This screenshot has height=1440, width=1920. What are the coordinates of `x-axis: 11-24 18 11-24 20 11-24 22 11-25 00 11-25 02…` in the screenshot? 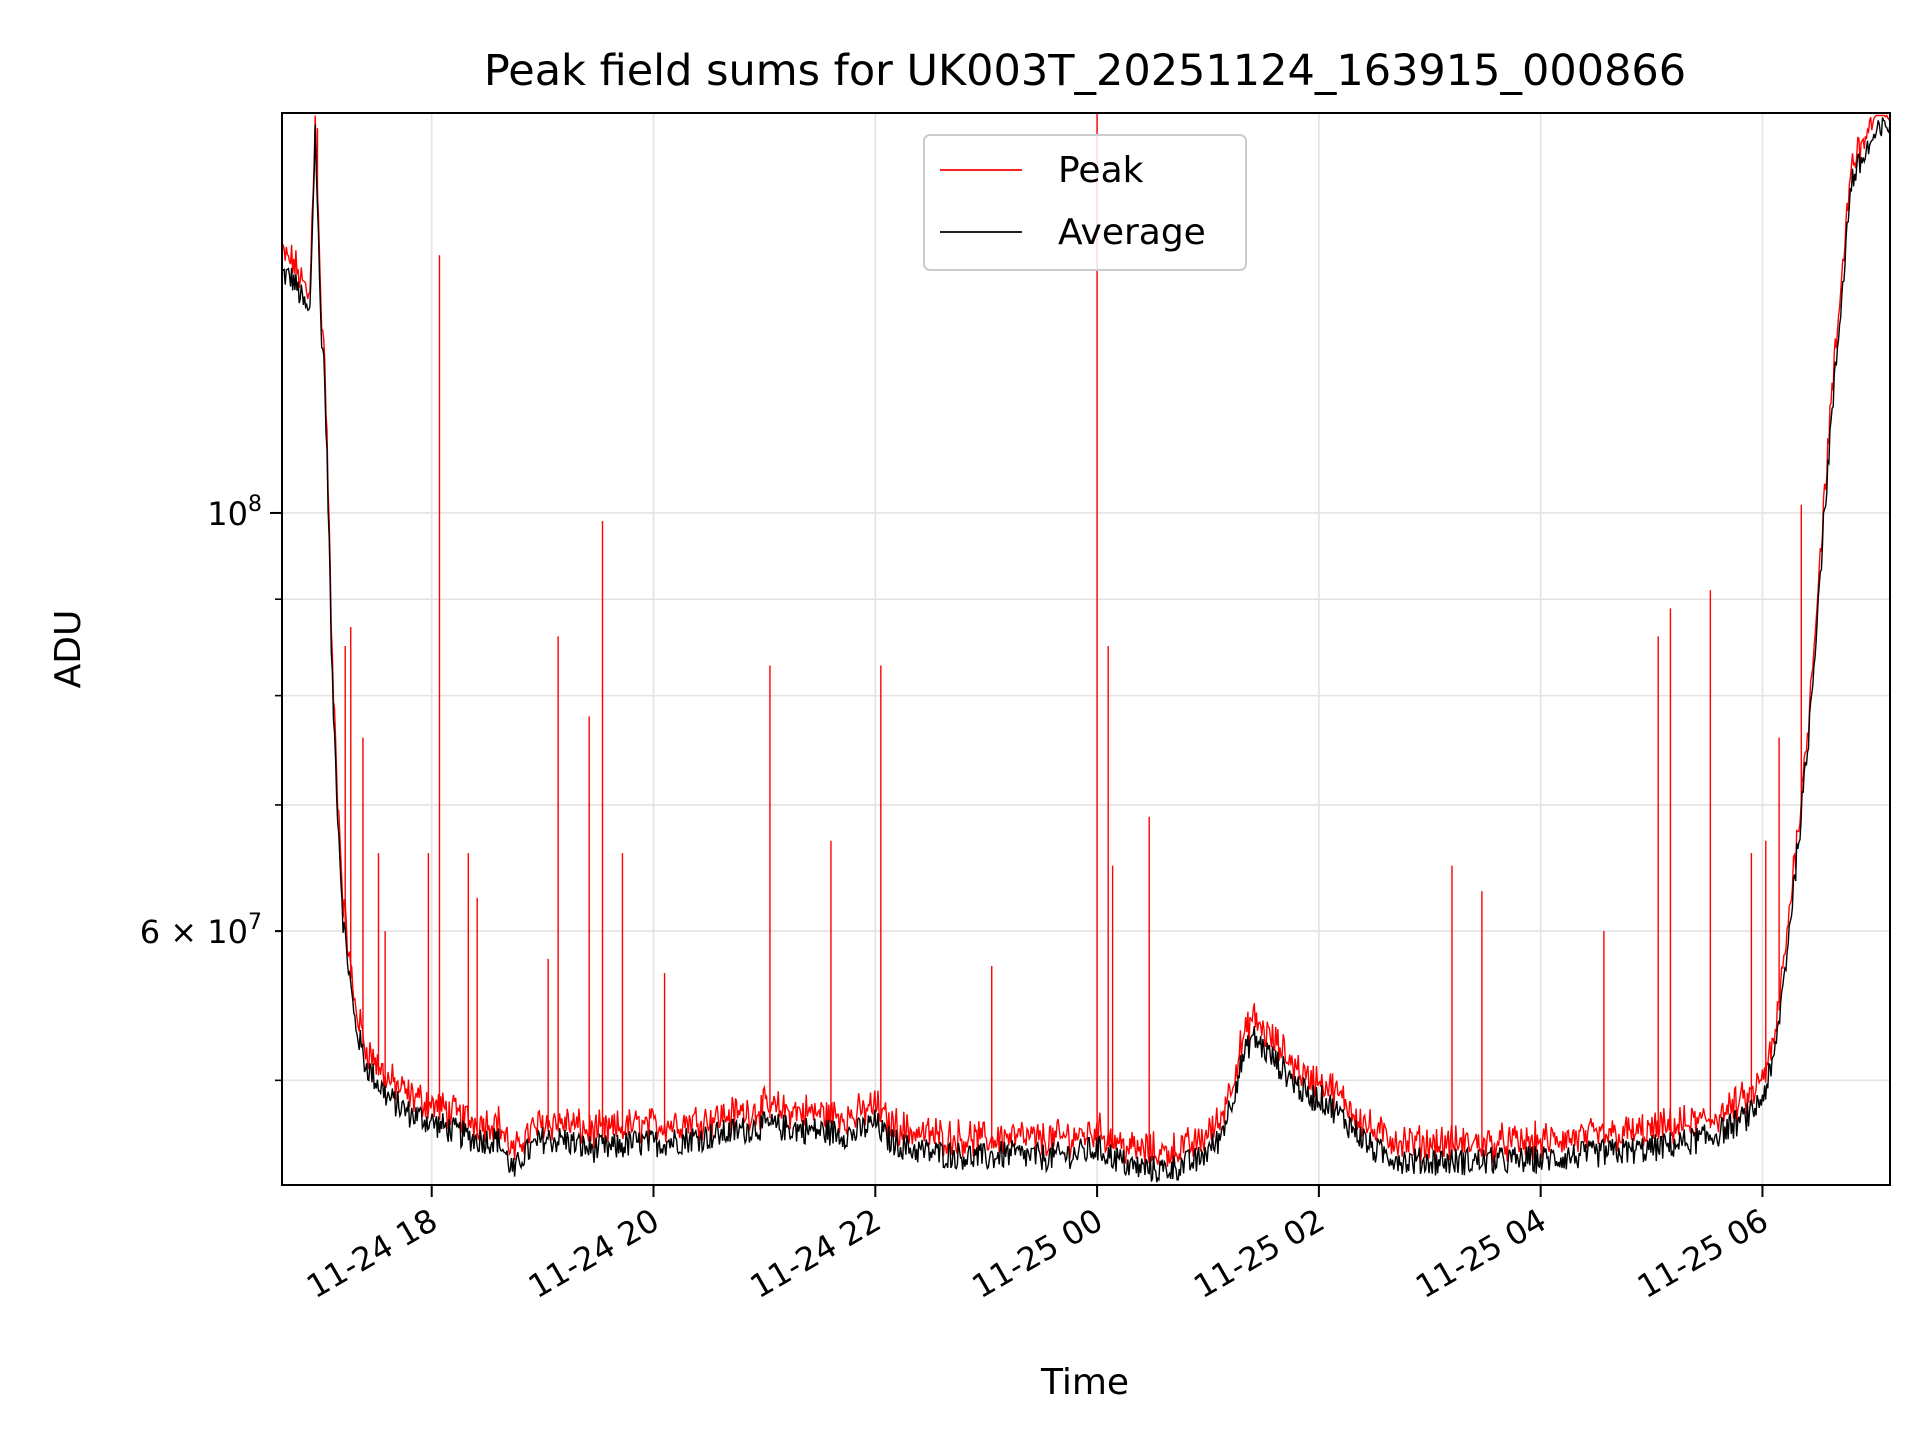 It's located at (1037, 1245).